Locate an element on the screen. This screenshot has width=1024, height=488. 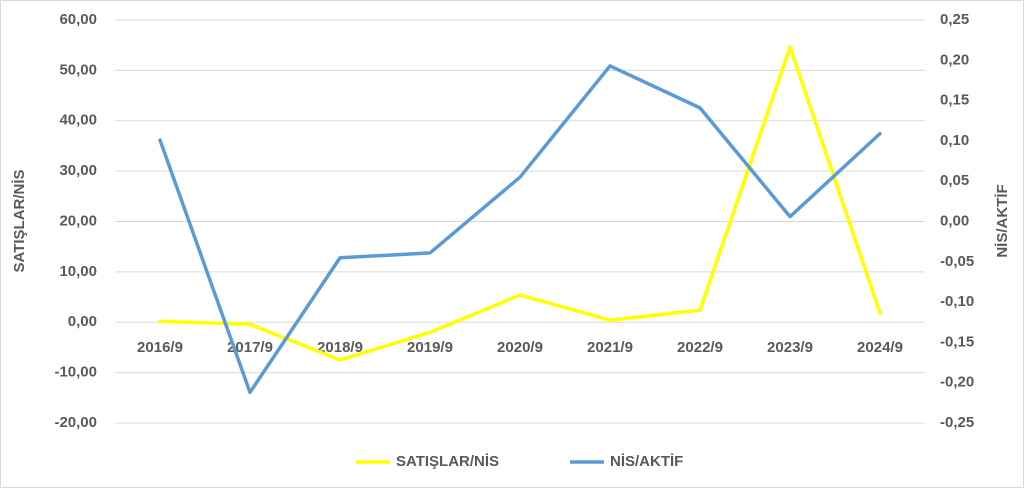
y-tick-label: -10,00 is located at coordinates (75, 372).